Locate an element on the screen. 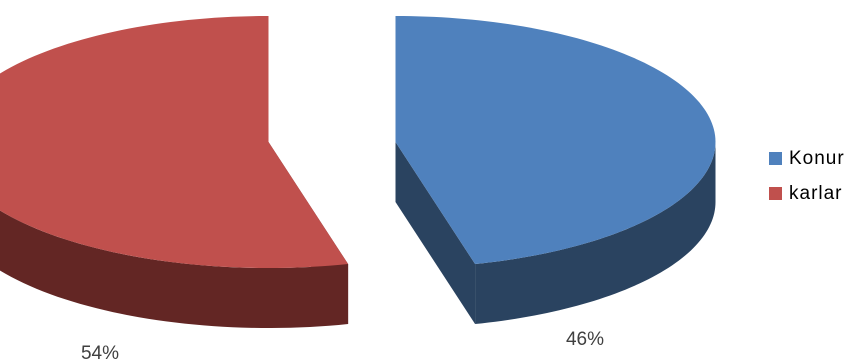  legend-label-karlar: karlar is located at coordinates (816, 193).